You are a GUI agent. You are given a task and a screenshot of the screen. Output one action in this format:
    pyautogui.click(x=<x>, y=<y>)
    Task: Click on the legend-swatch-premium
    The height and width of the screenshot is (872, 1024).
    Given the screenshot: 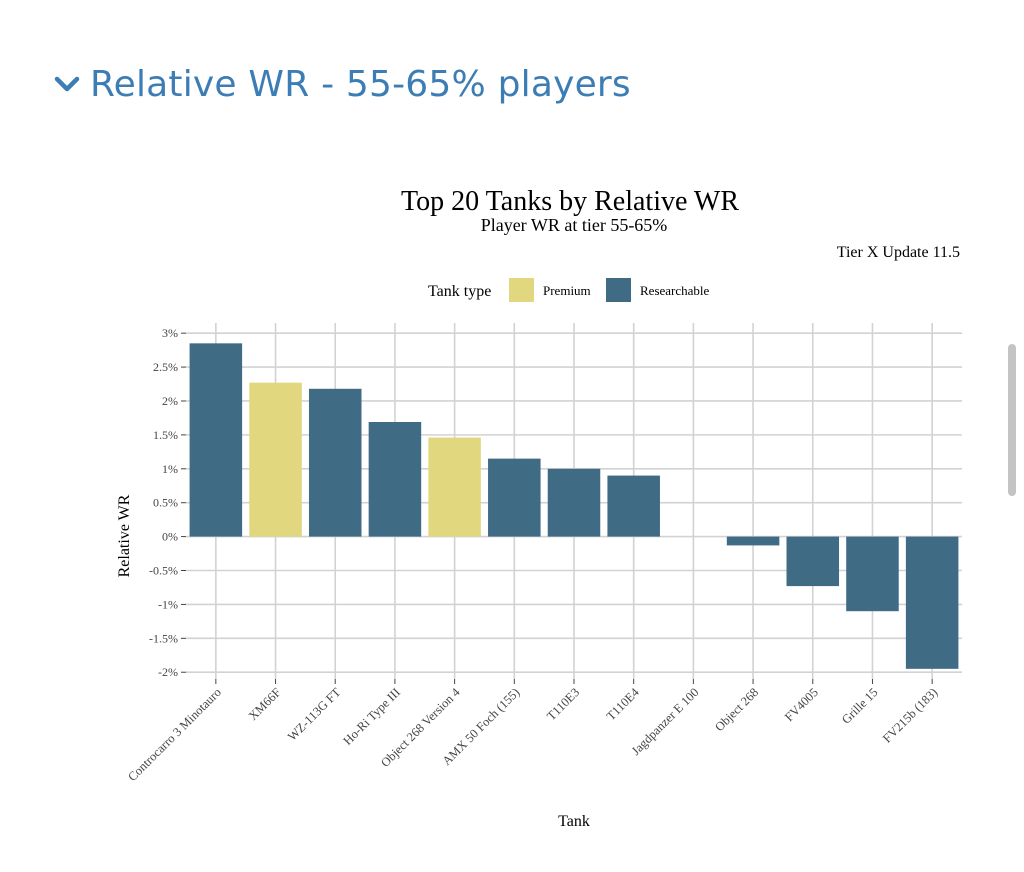 What is the action you would take?
    pyautogui.click(x=521, y=290)
    